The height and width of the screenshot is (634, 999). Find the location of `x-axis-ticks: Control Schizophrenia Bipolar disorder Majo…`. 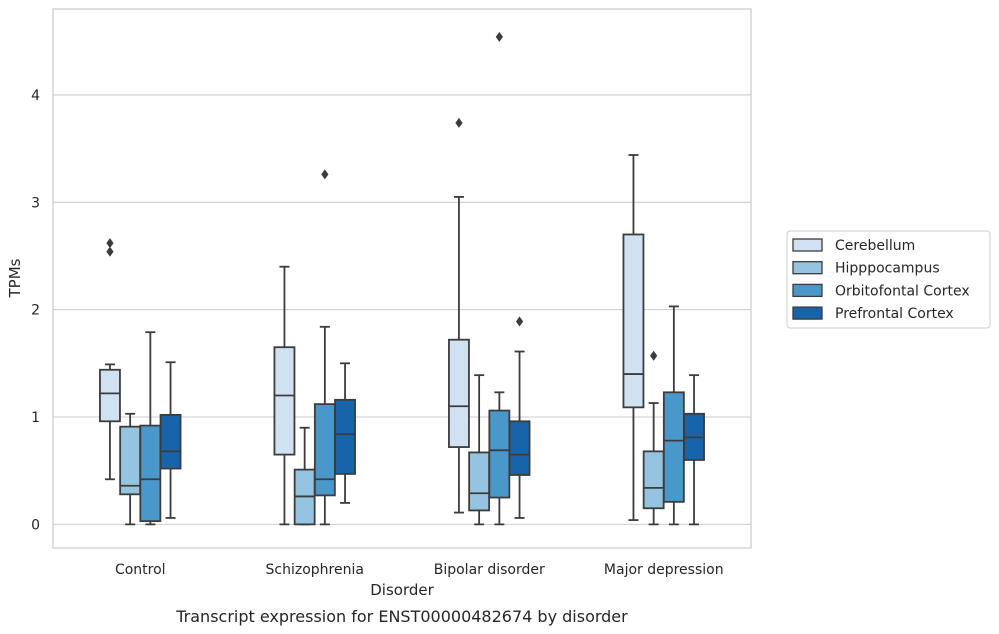

x-axis-ticks: Control Schizophrenia Bipolar disorder Majo… is located at coordinates (419, 570).